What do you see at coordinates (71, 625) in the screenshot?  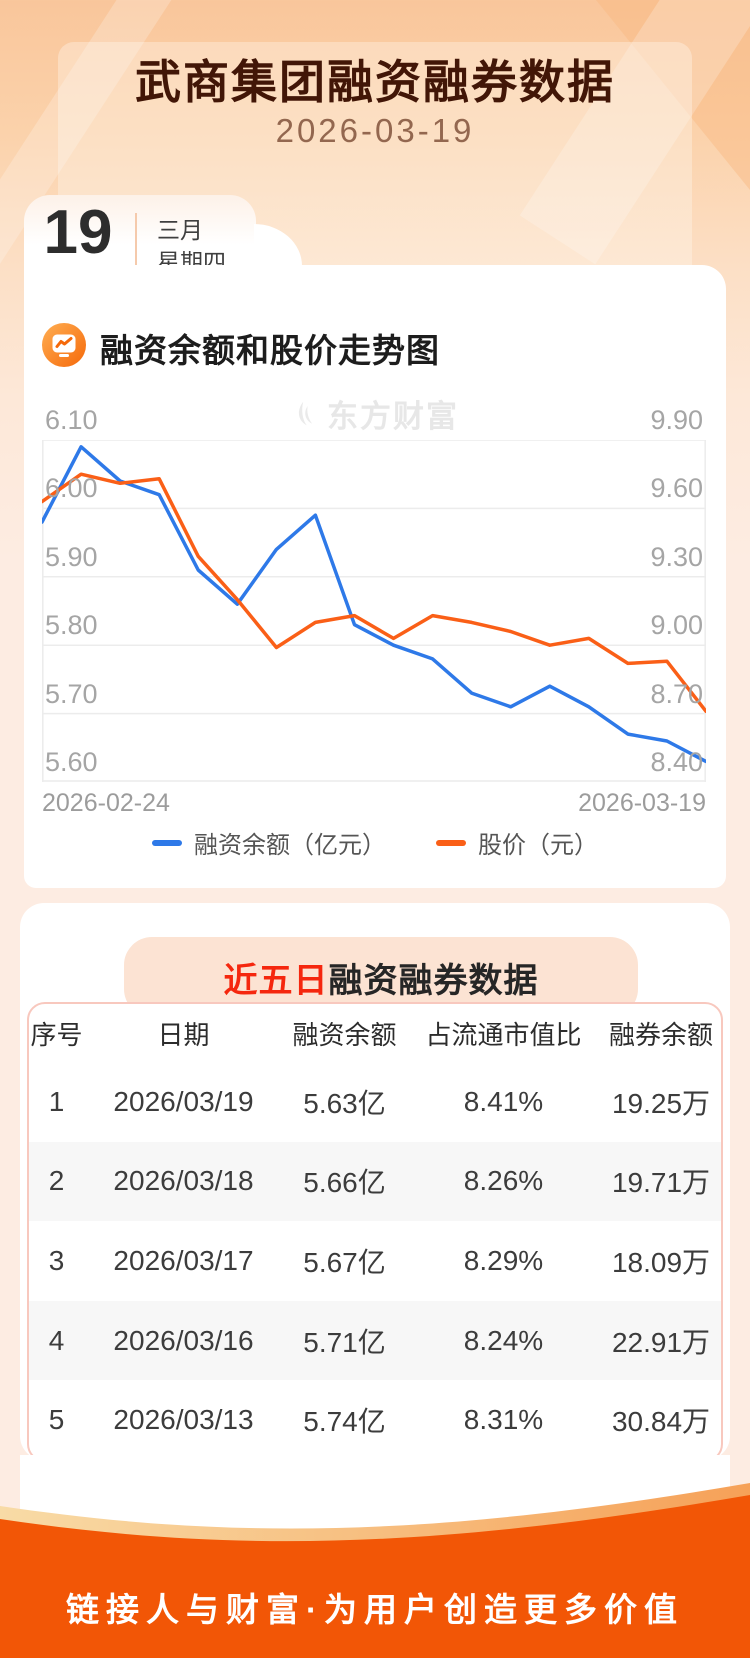 I see `y-tick-left: 5.80` at bounding box center [71, 625].